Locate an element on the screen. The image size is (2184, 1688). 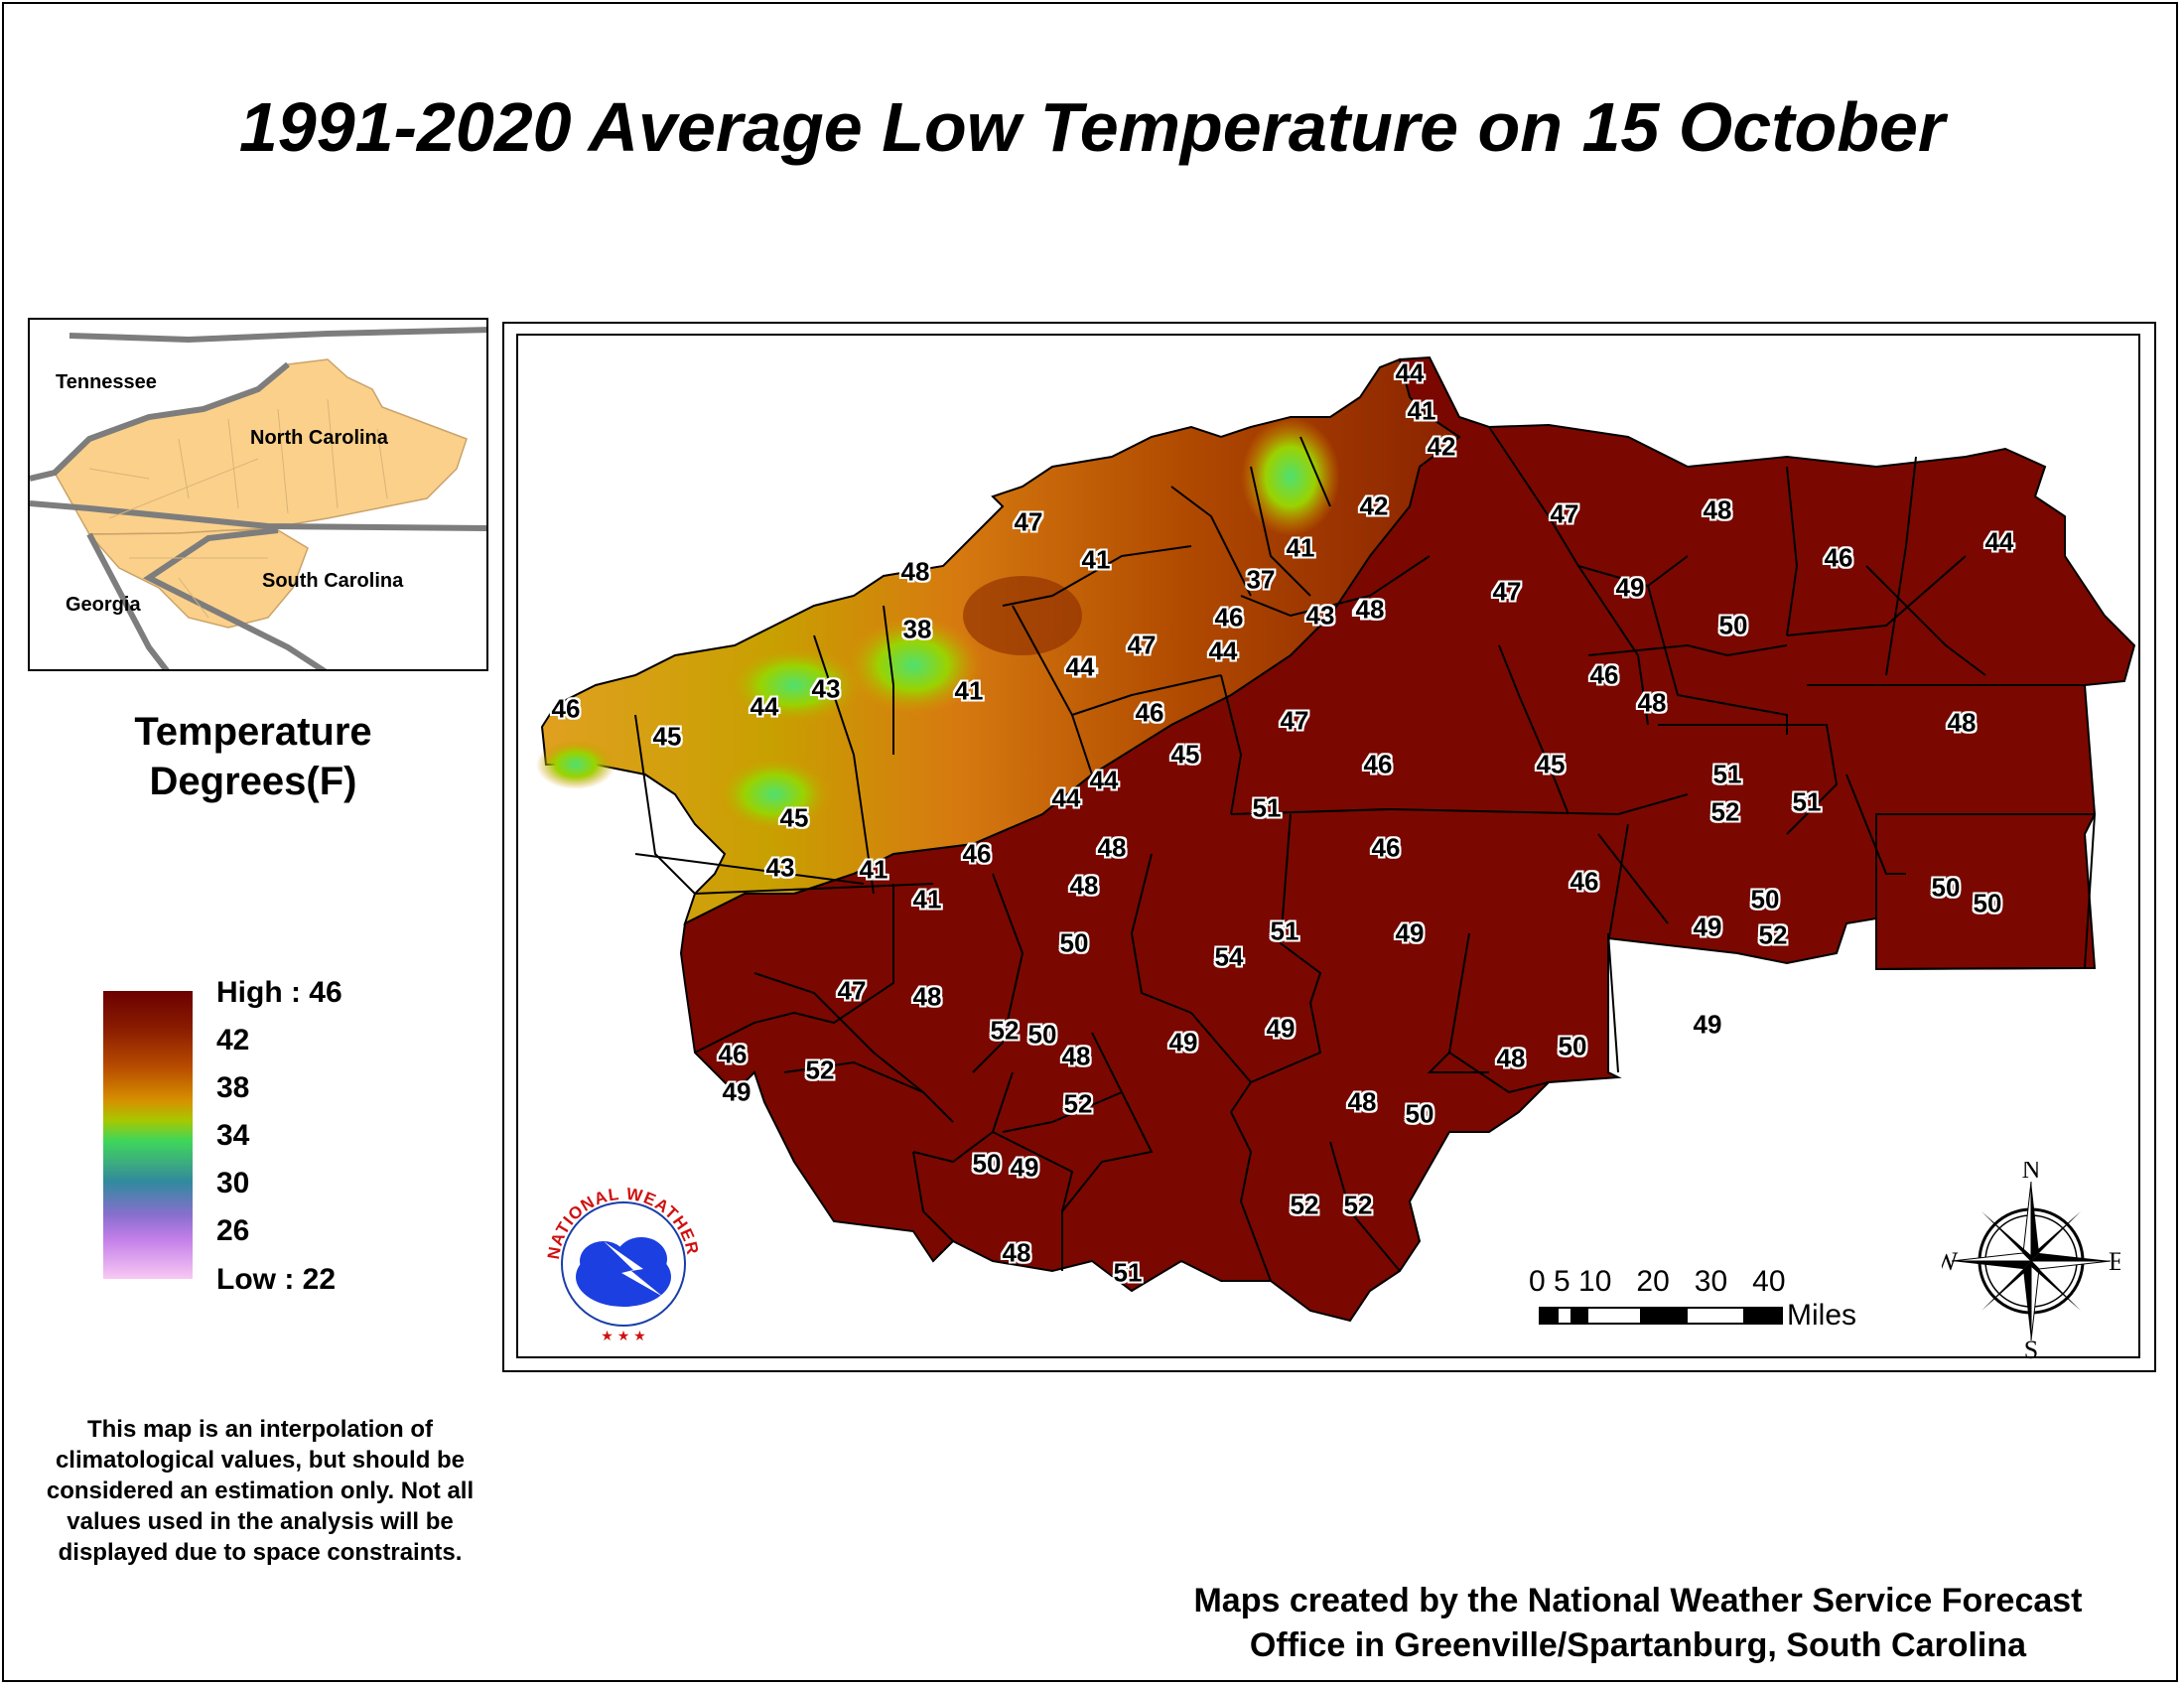
nws-logo: NATIONAL WEATHER SERVICE ★ ★ ★ is located at coordinates (618, 1256).